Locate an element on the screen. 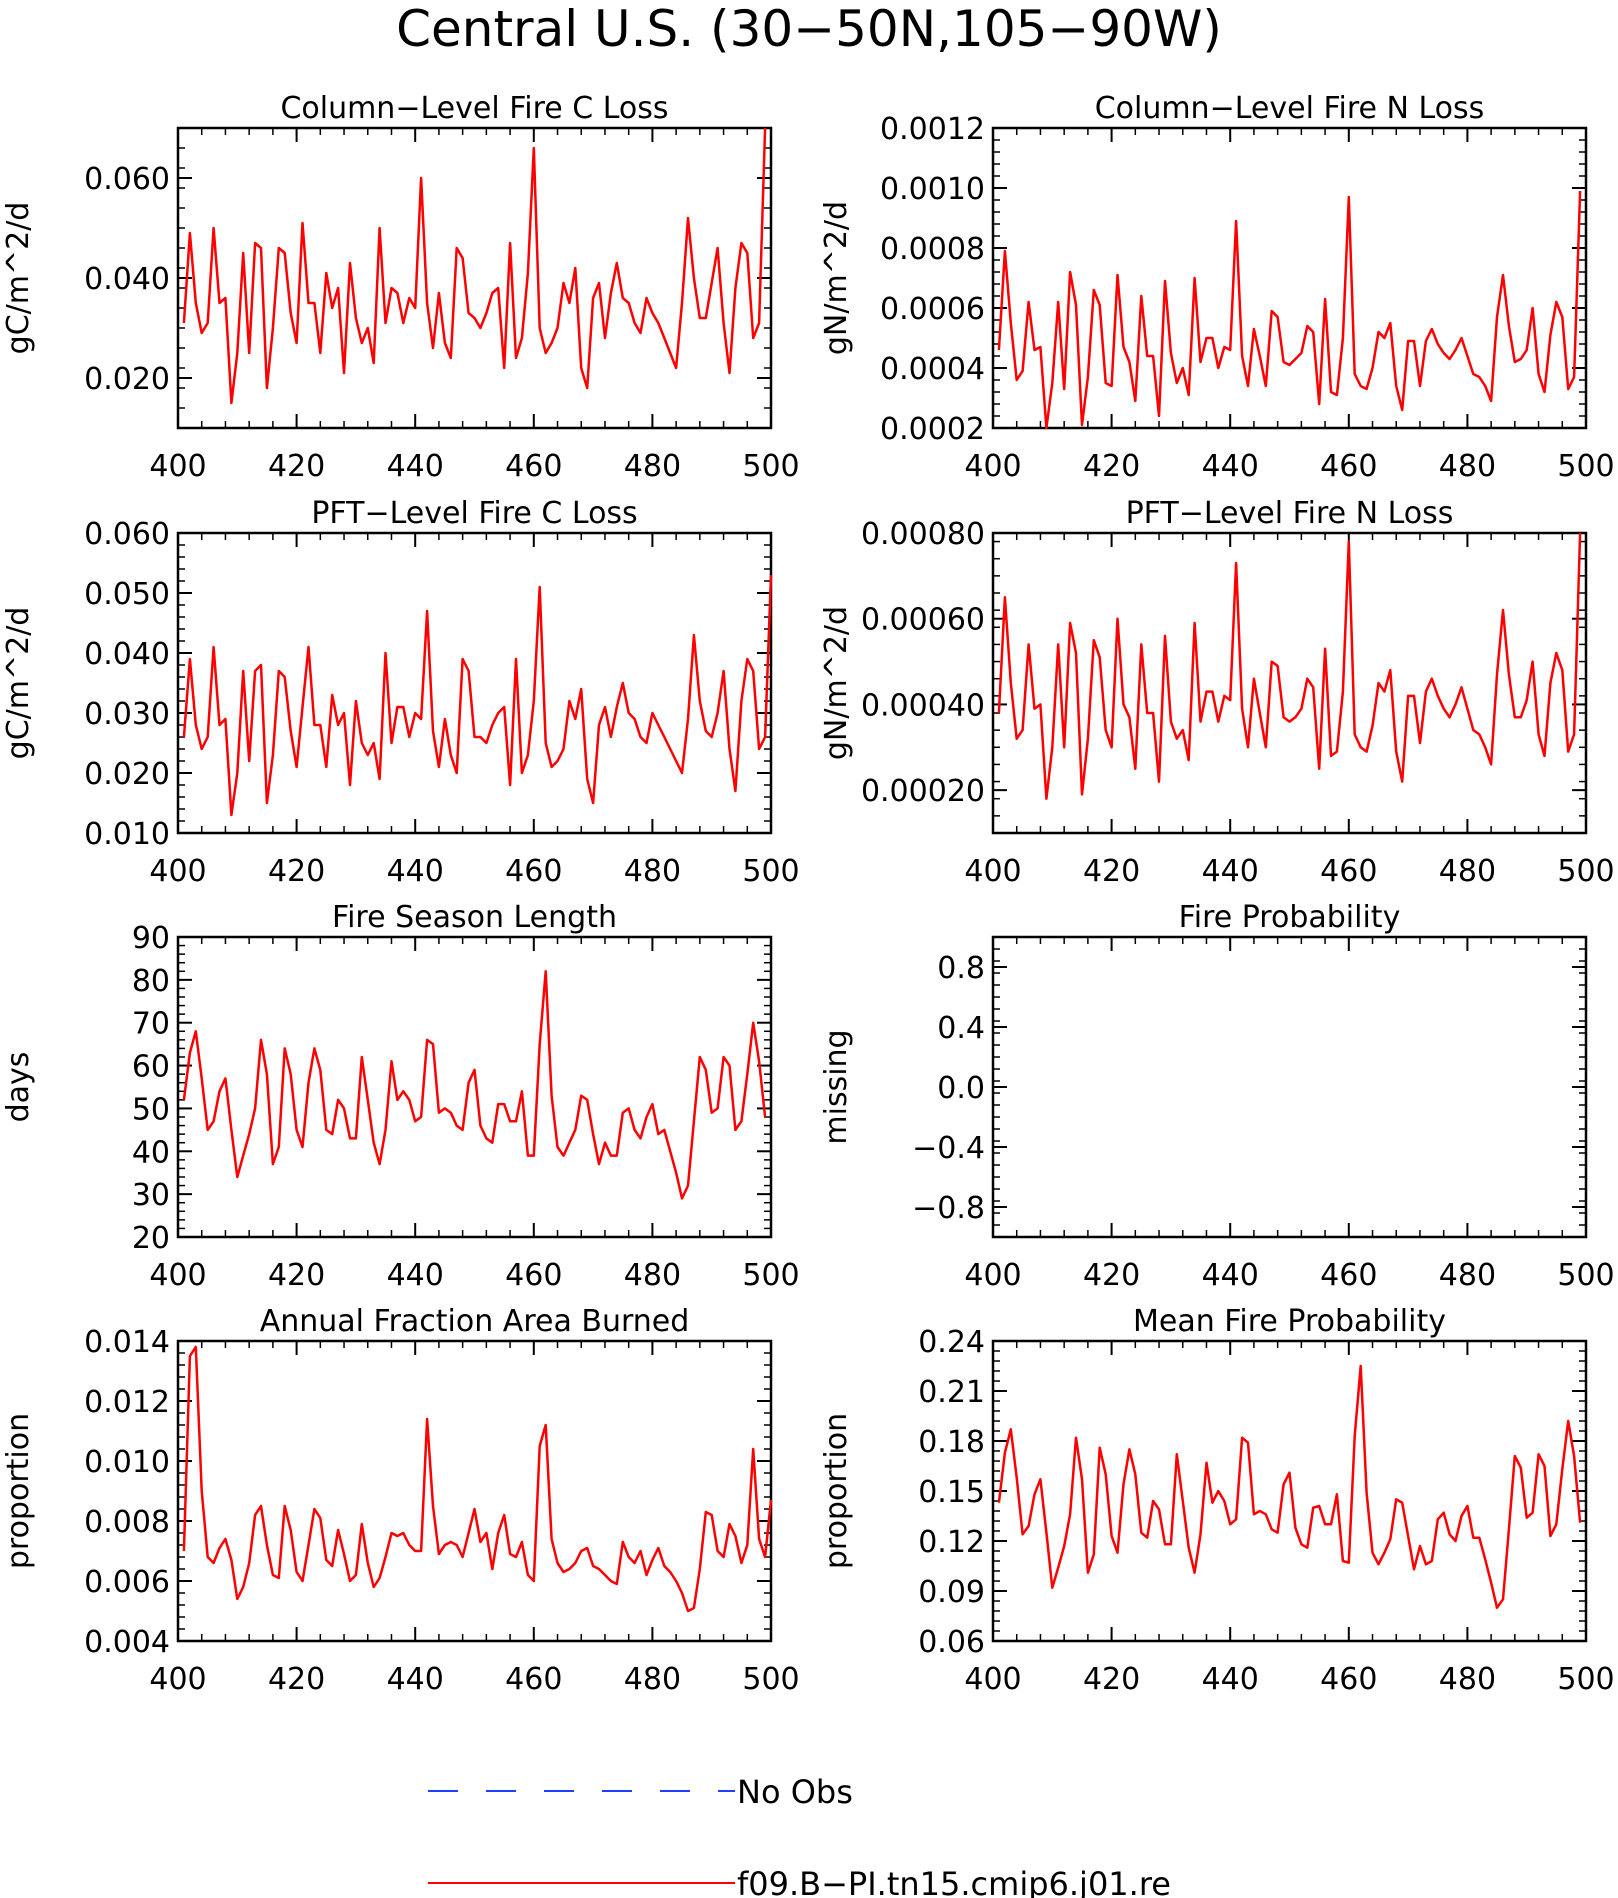 The image size is (1618, 1898). y-tick-label: 50 is located at coordinates (151, 1109).